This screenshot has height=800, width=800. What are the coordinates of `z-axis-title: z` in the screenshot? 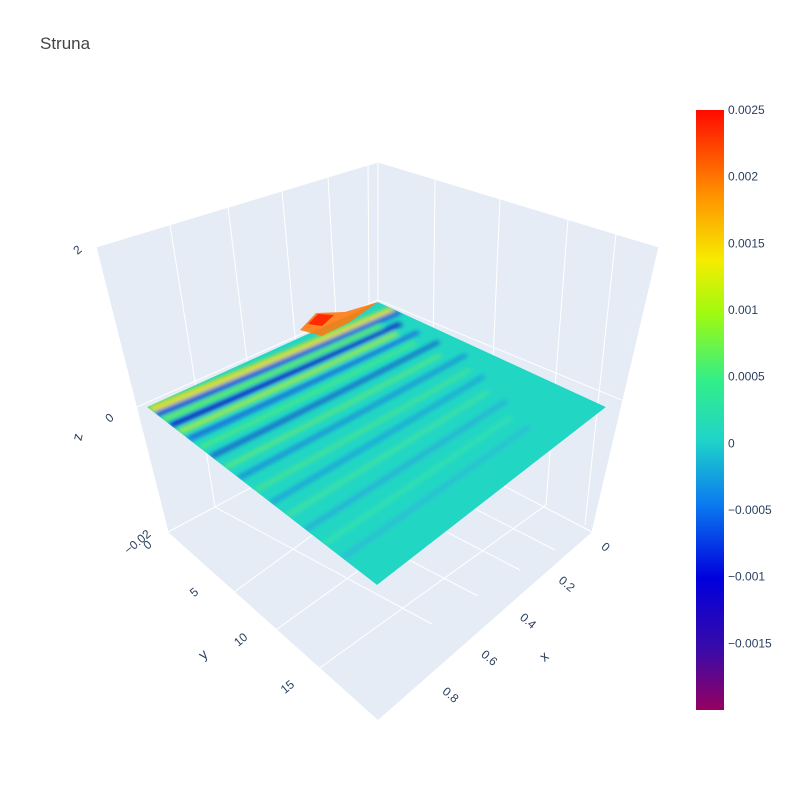 It's located at (77, 437).